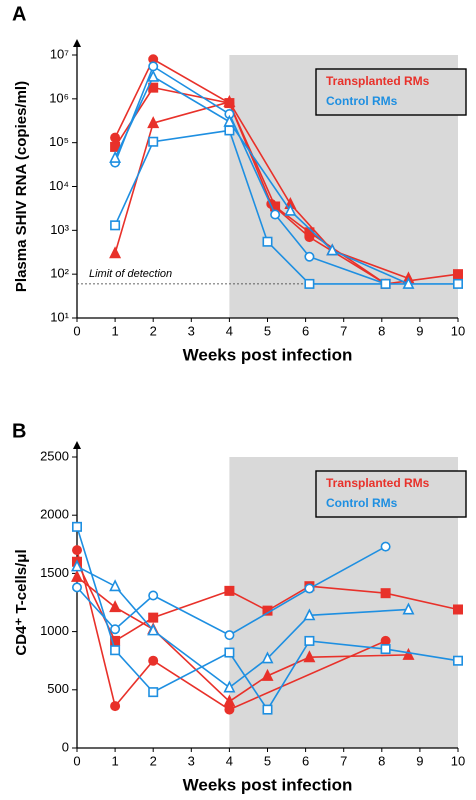 The image size is (476, 800). I want to click on y-tick-label: 10⁵, so click(59, 141).